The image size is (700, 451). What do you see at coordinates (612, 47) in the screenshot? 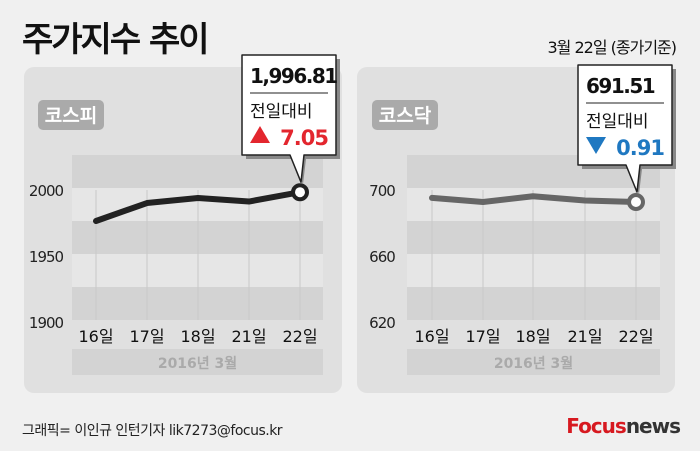
I see `date-label: 3월 22일 (종가기준)` at bounding box center [612, 47].